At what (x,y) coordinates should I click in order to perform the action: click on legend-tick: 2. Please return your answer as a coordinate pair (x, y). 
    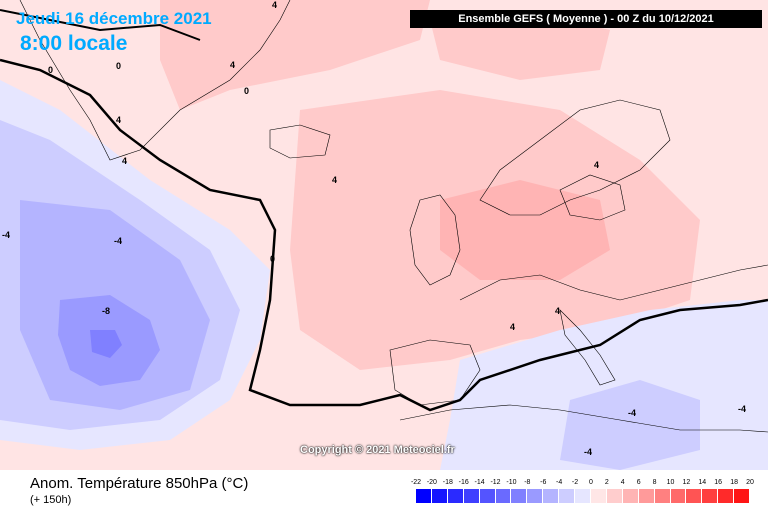
    Looking at the image, I should click on (606, 482).